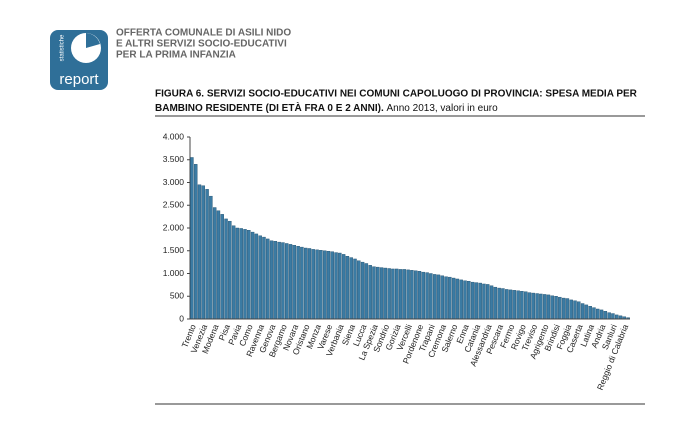  I want to click on y-tick-label: 1.500, so click(174, 250).